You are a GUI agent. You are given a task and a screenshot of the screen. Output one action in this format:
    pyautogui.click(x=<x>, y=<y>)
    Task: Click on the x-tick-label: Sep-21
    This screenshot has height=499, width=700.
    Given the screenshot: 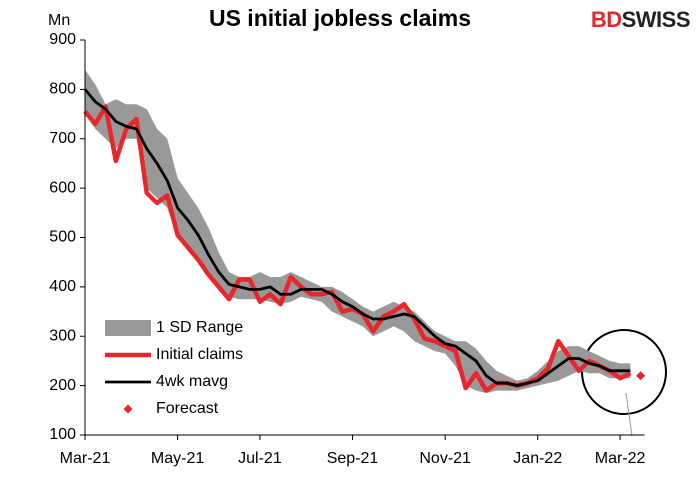 What is the action you would take?
    pyautogui.click(x=353, y=458)
    